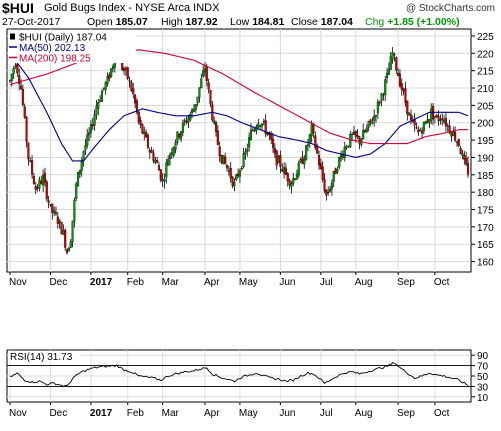 The image size is (501, 431). I want to click on rsi-x-tick-label: Jul, so click(326, 413).